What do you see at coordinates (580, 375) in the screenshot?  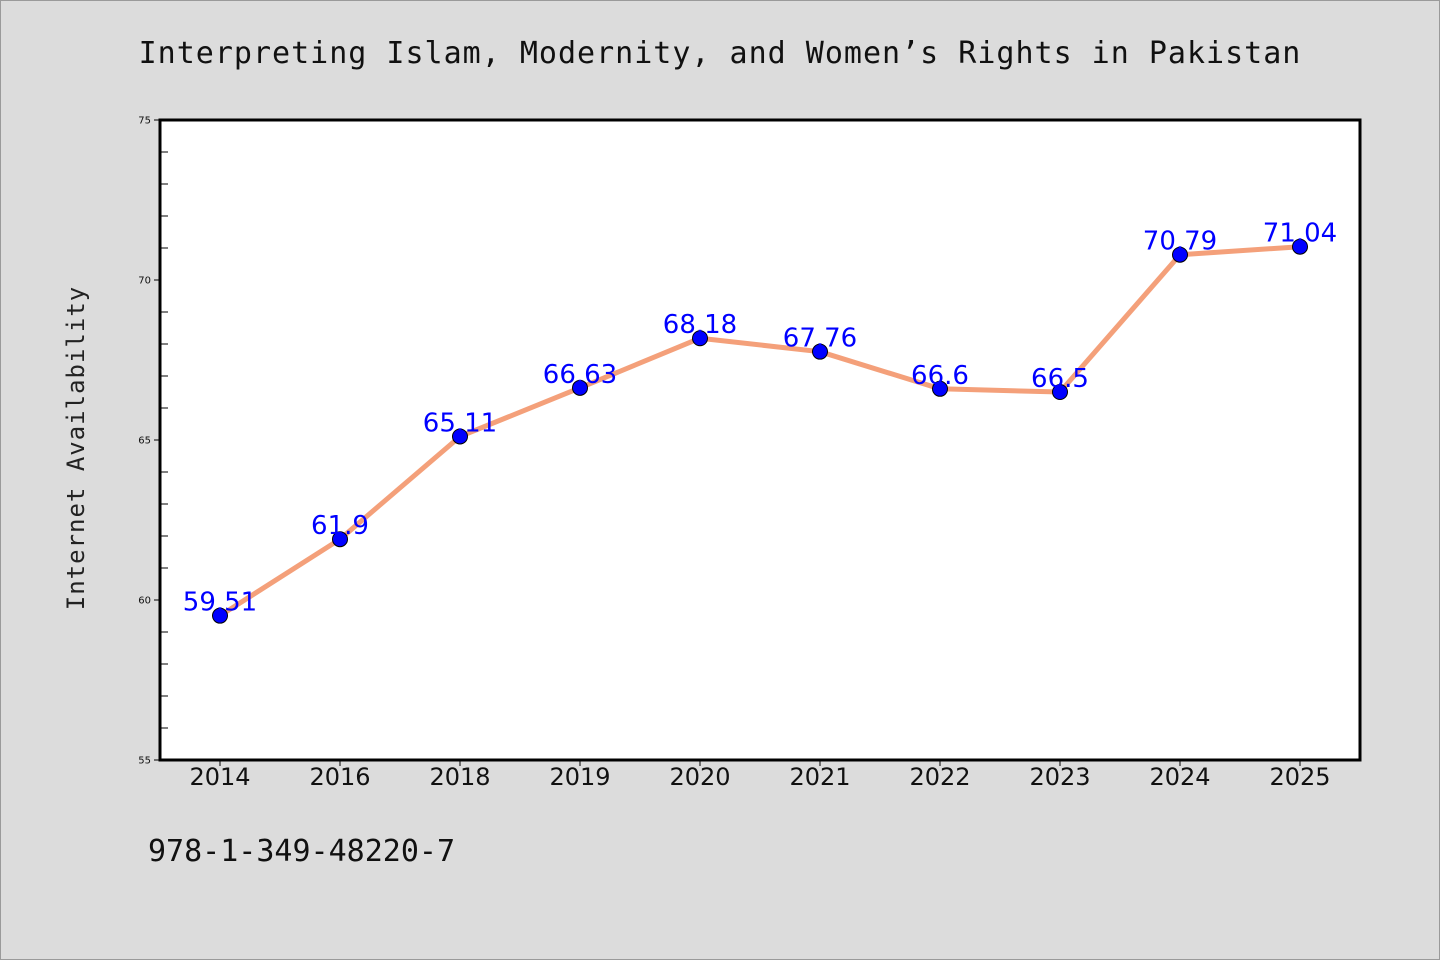 I see `data-label: 66.63` at bounding box center [580, 375].